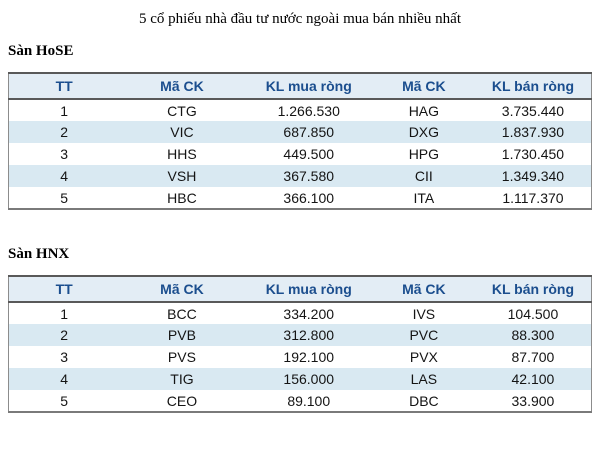 The image size is (600, 453). Describe the element at coordinates (533, 379) in the screenshot. I see `cell-sell-volume: 42.100` at that location.